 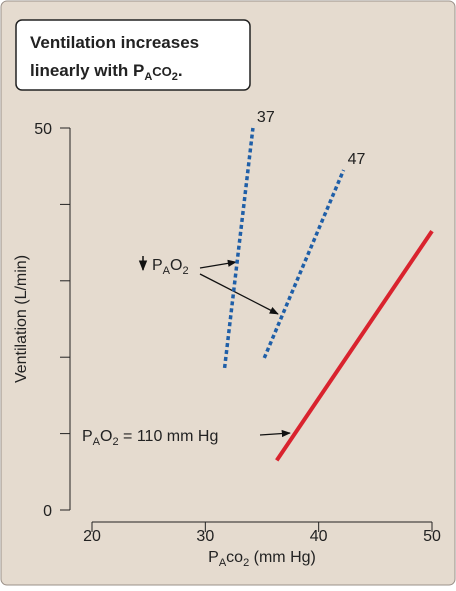 What do you see at coordinates (106, 72) in the screenshot?
I see `chart-title: linearly with PACO2.` at bounding box center [106, 72].